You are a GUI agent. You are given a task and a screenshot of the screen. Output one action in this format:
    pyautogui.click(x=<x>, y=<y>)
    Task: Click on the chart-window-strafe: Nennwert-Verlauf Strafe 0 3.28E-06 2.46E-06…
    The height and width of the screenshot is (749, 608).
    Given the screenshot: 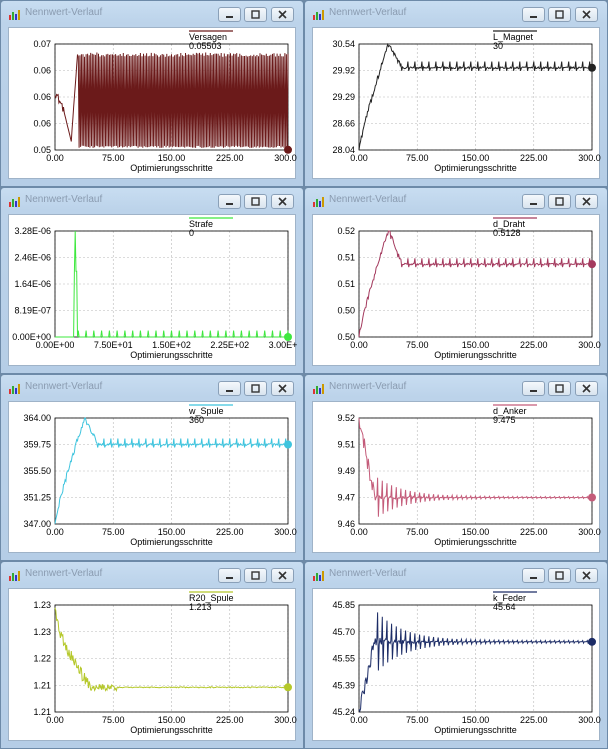 What is the action you would take?
    pyautogui.click(x=152, y=280)
    